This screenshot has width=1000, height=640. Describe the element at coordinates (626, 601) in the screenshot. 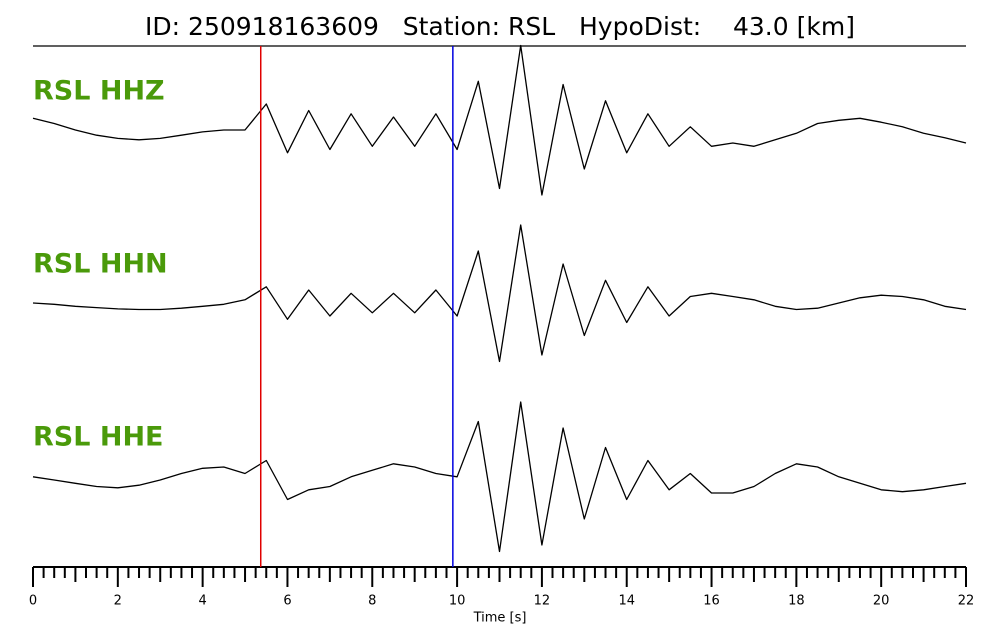

I see `x-tick-label: 14` at that location.